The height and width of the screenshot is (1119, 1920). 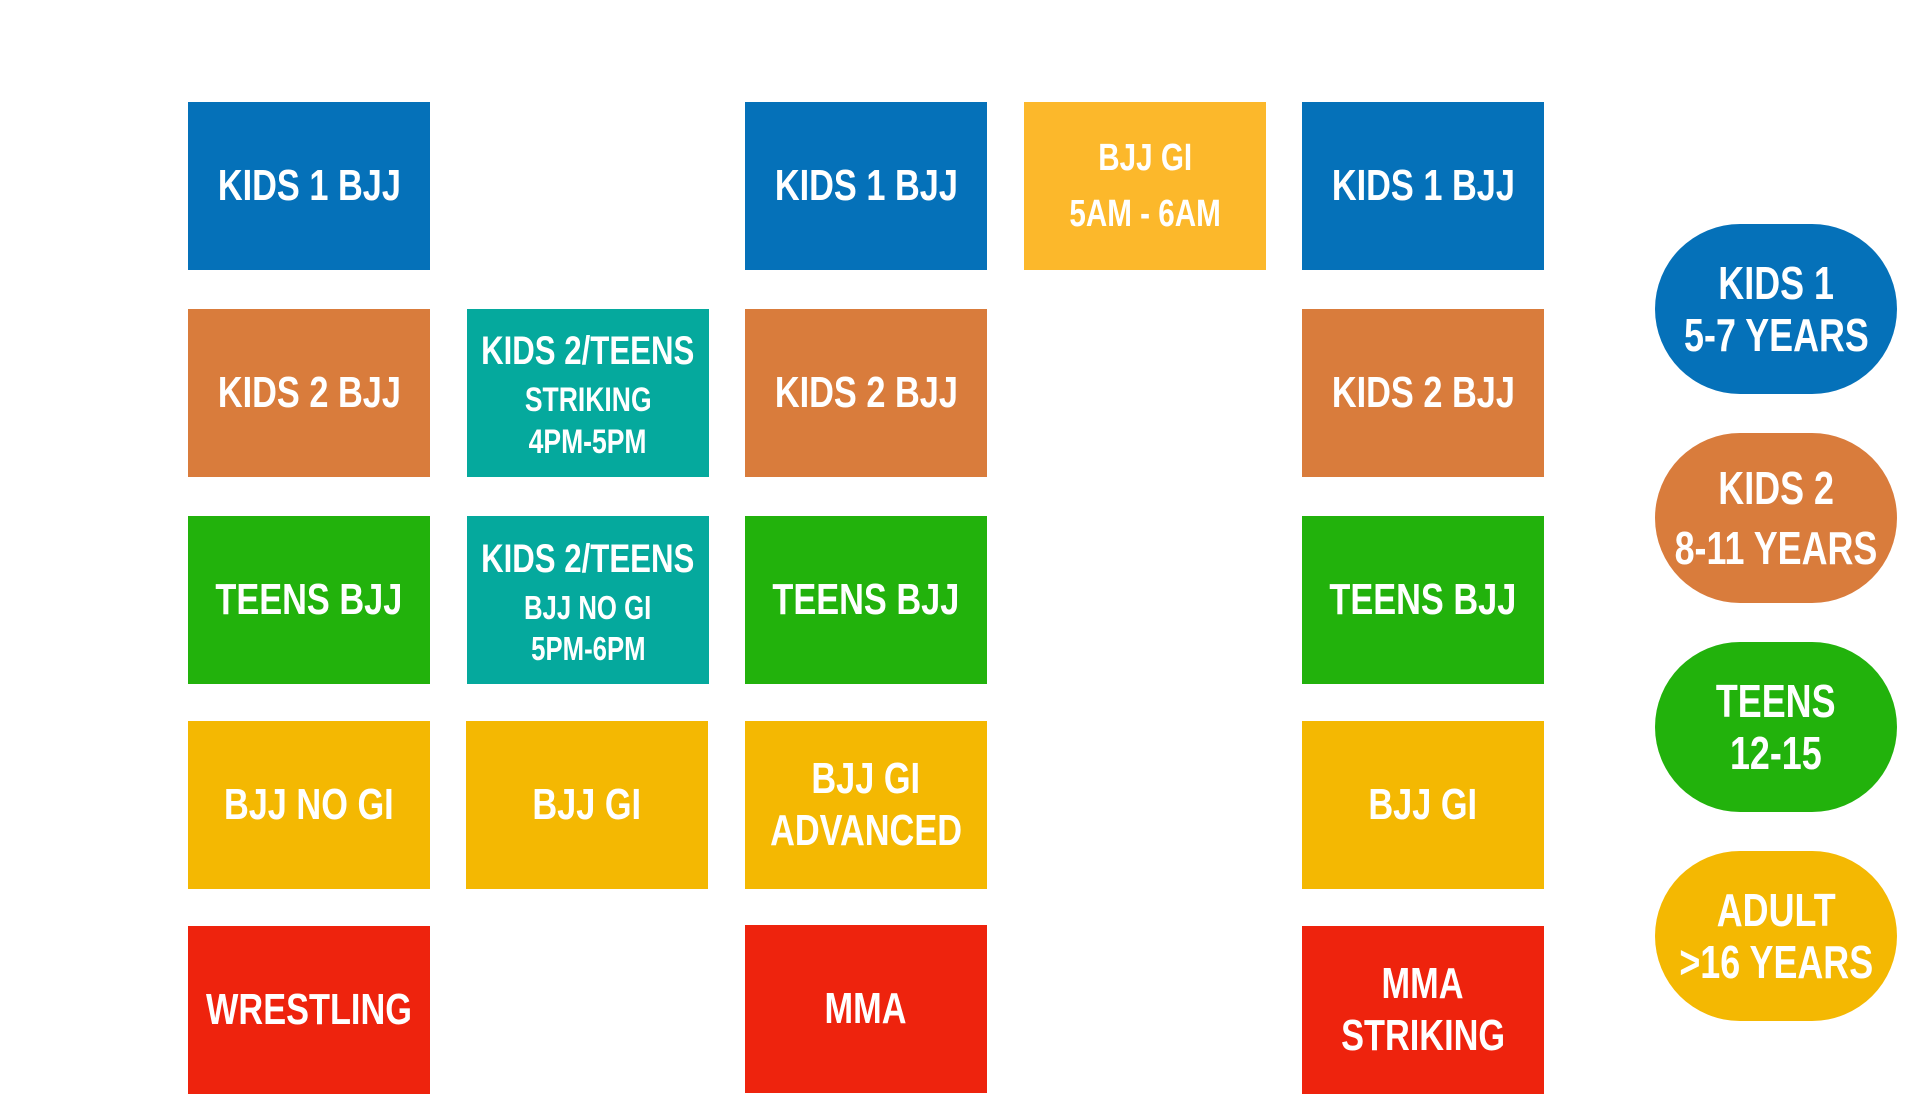 I want to click on legend-adult: ADULT >16 YEARS, so click(x=1776, y=936).